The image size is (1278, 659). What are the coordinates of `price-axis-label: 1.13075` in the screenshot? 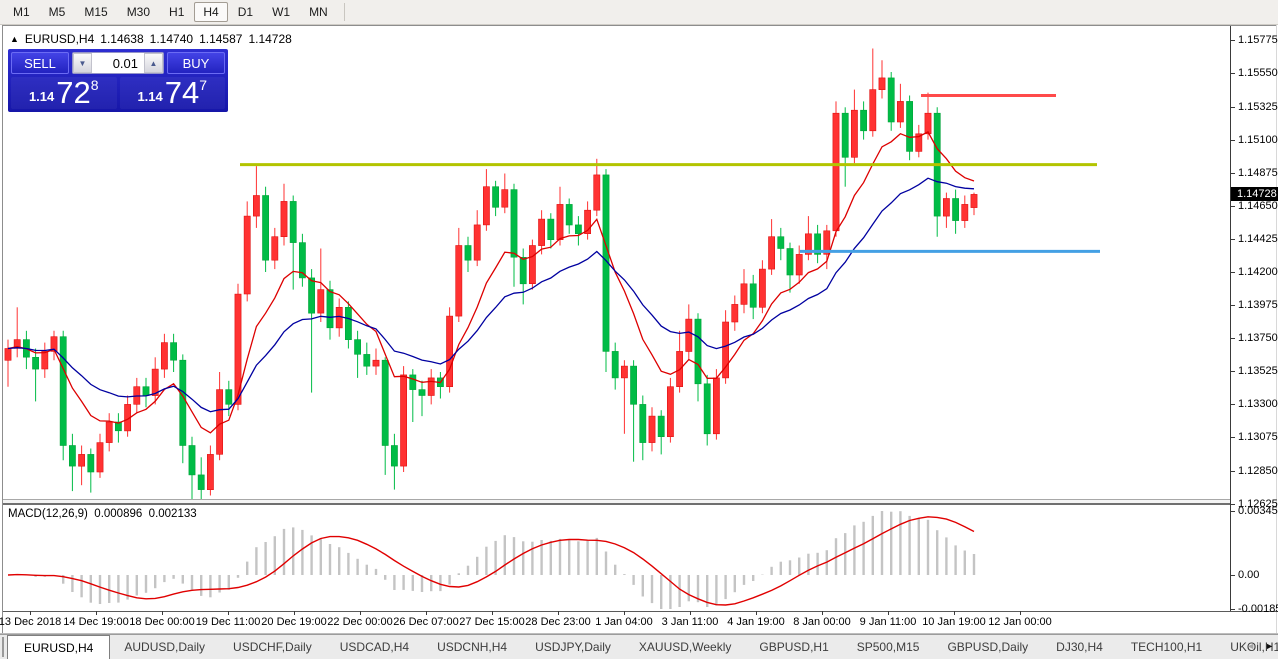 It's located at (1258, 437).